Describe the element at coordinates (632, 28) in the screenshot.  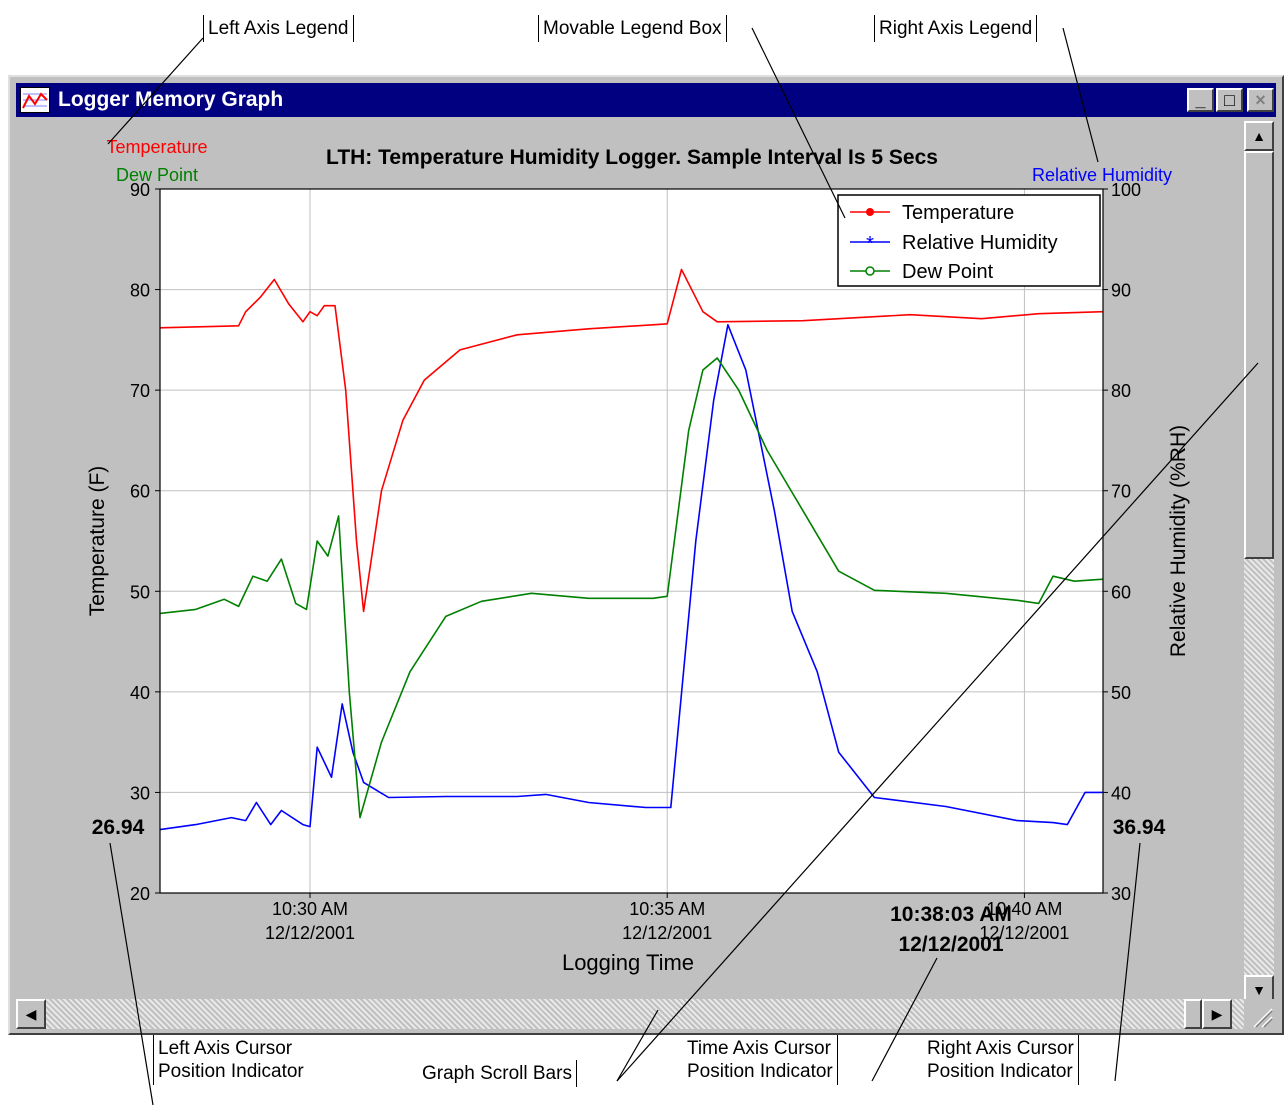
I see `callout-movable-legend-box: Movable Legend Box` at that location.